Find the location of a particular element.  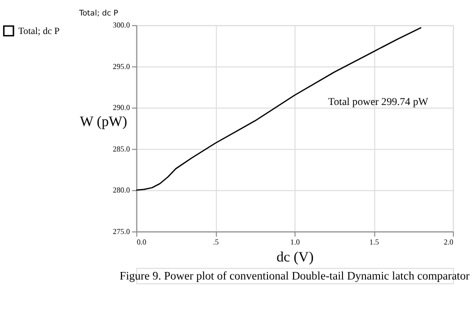

y-tick-label: 290.0 is located at coordinates (121, 107).